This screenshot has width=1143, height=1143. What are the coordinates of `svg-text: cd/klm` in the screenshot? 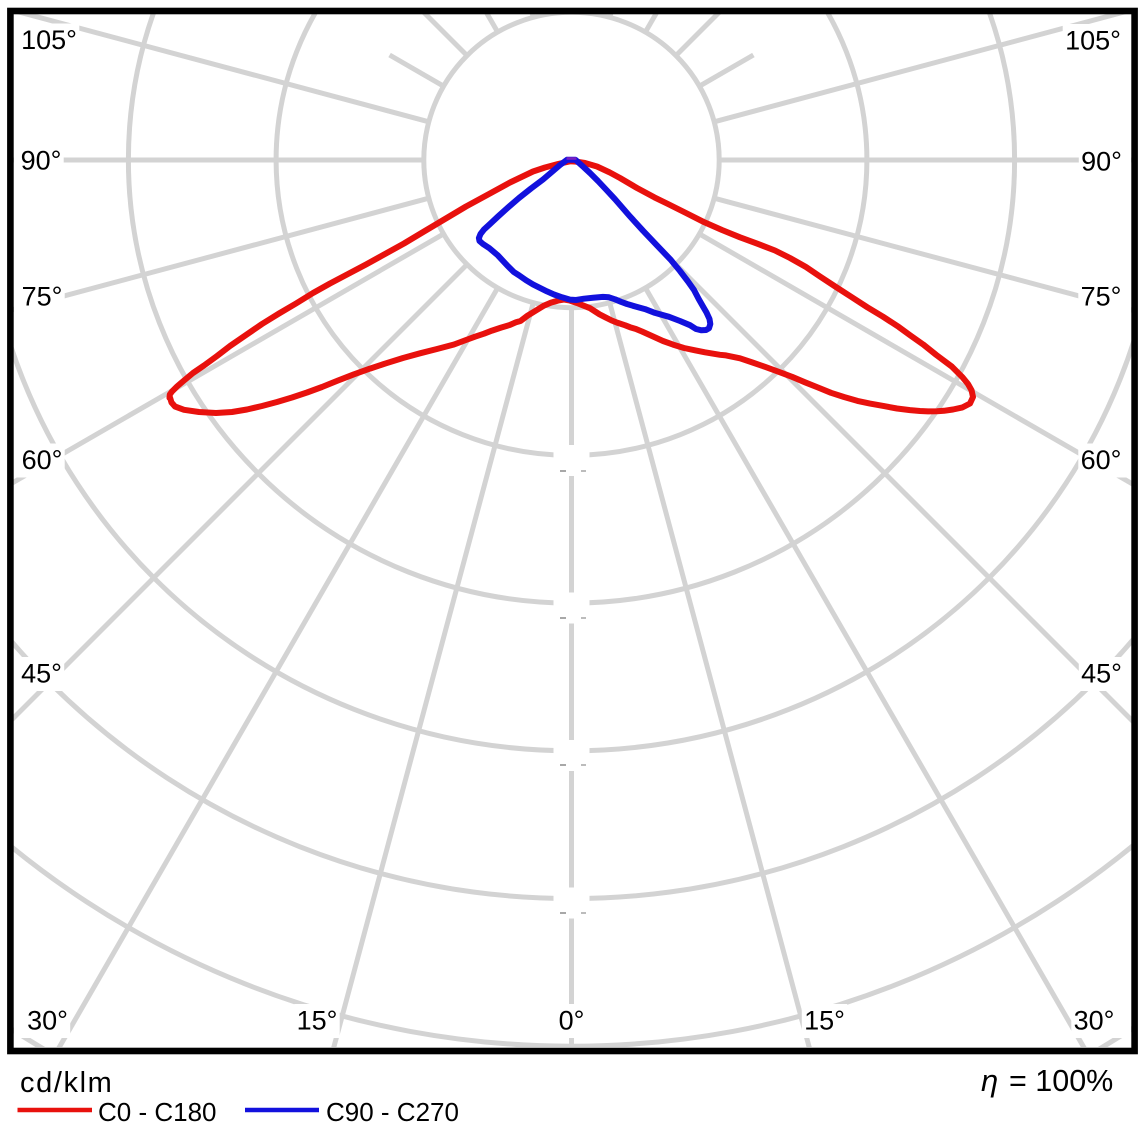 It's located at (66, 1083).